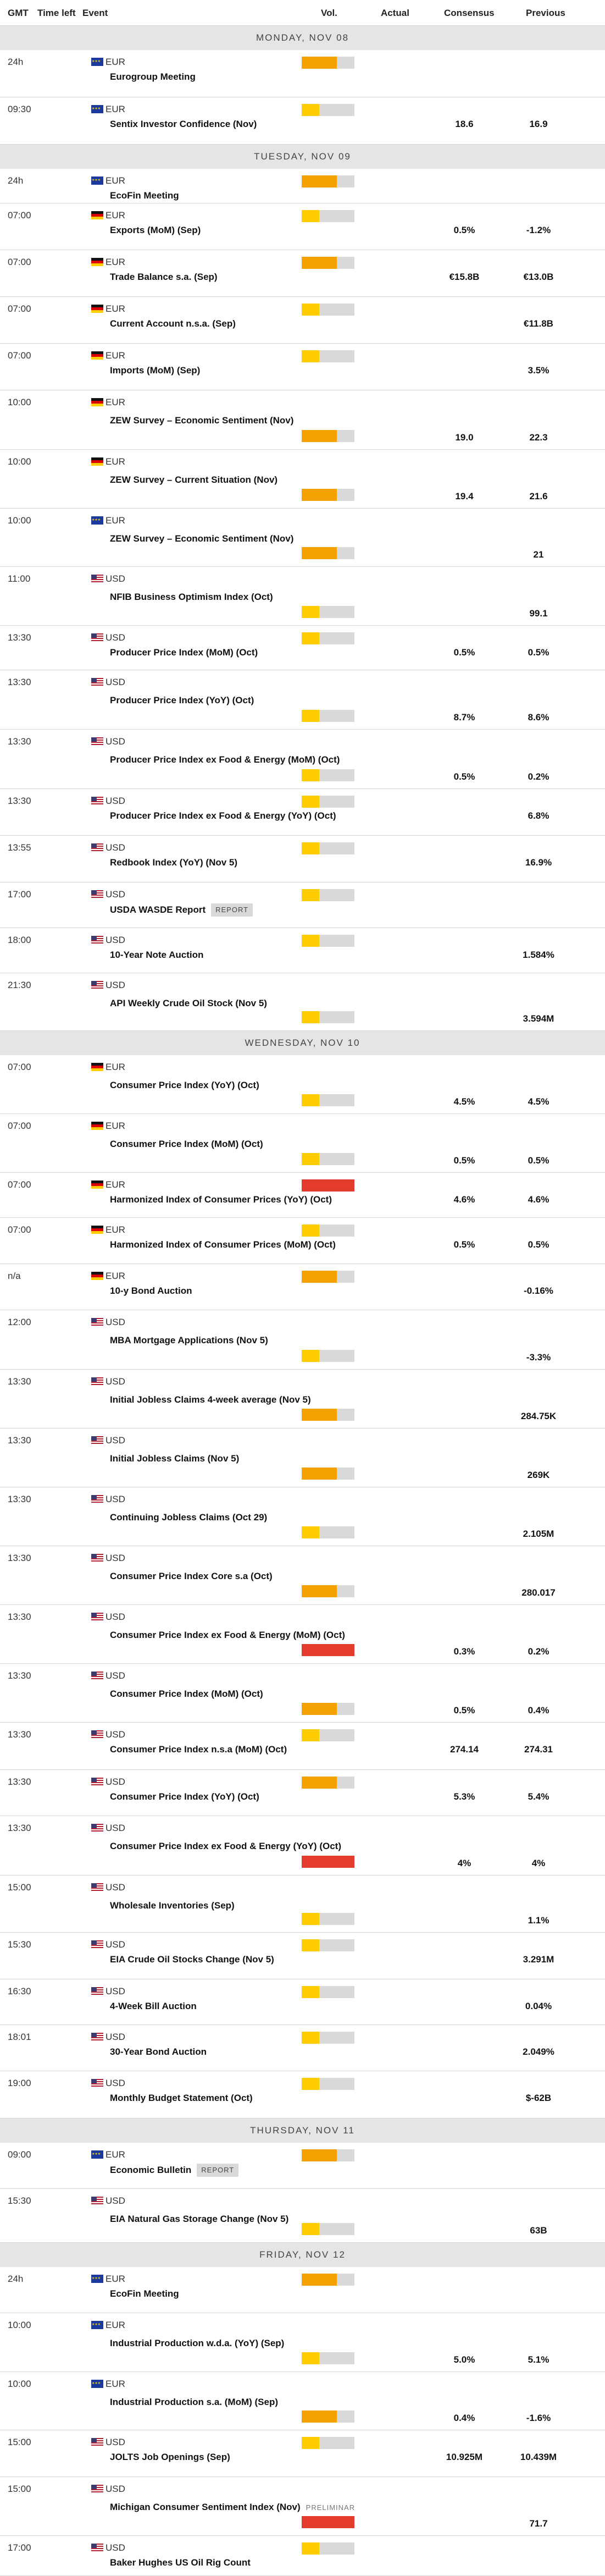 This screenshot has width=605, height=2576. What do you see at coordinates (184, 653) in the screenshot?
I see `event-name: Producer Price Index (MoM) (Oct)` at bounding box center [184, 653].